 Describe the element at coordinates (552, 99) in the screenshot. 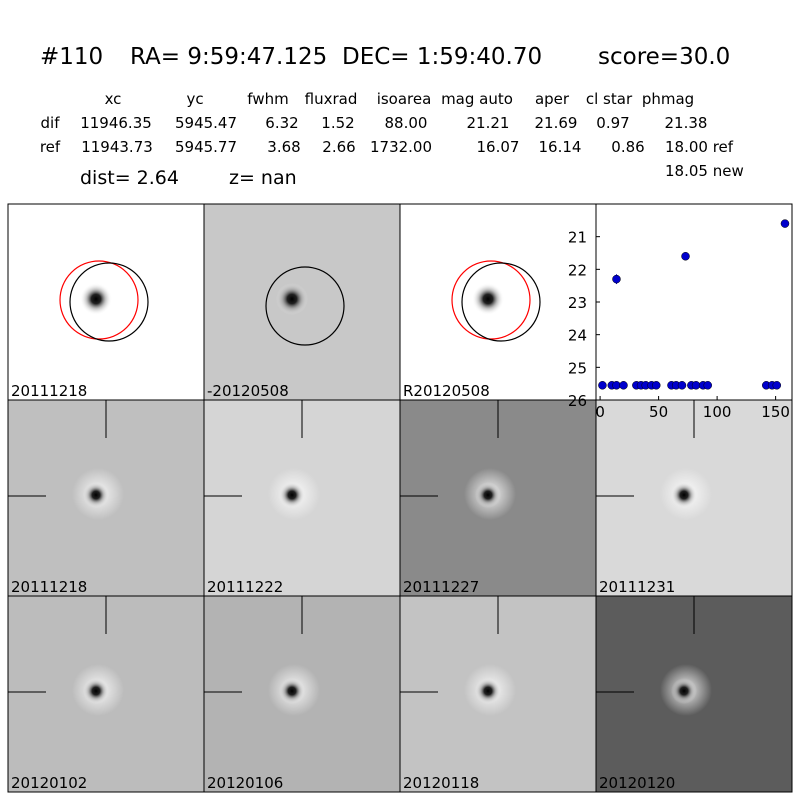

I see `column-header: aper` at that location.